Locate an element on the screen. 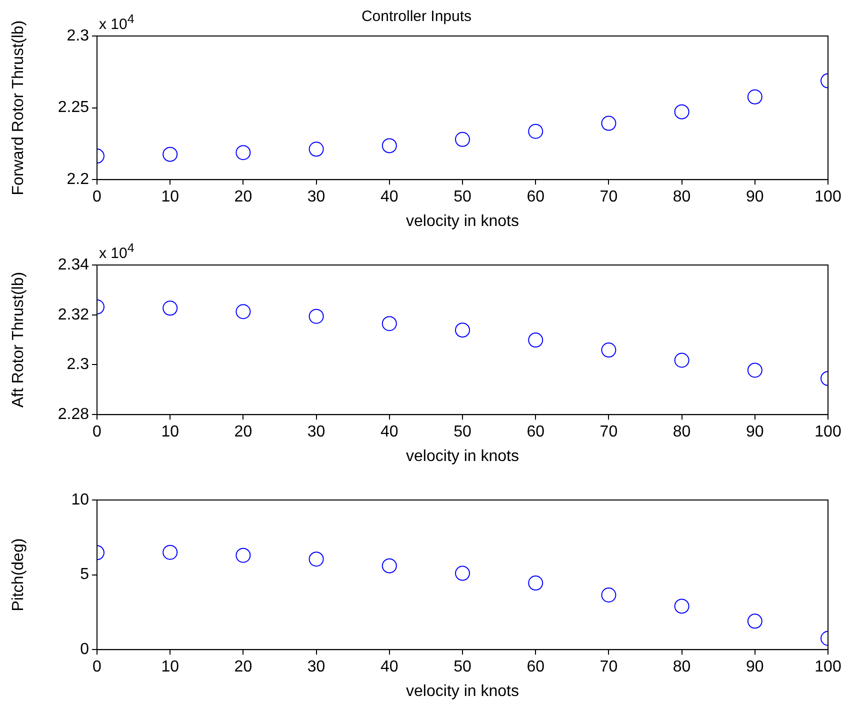 This screenshot has height=706, width=848. y-axis-title: Aft Rotor Thrust(lb) is located at coordinates (19, 340).